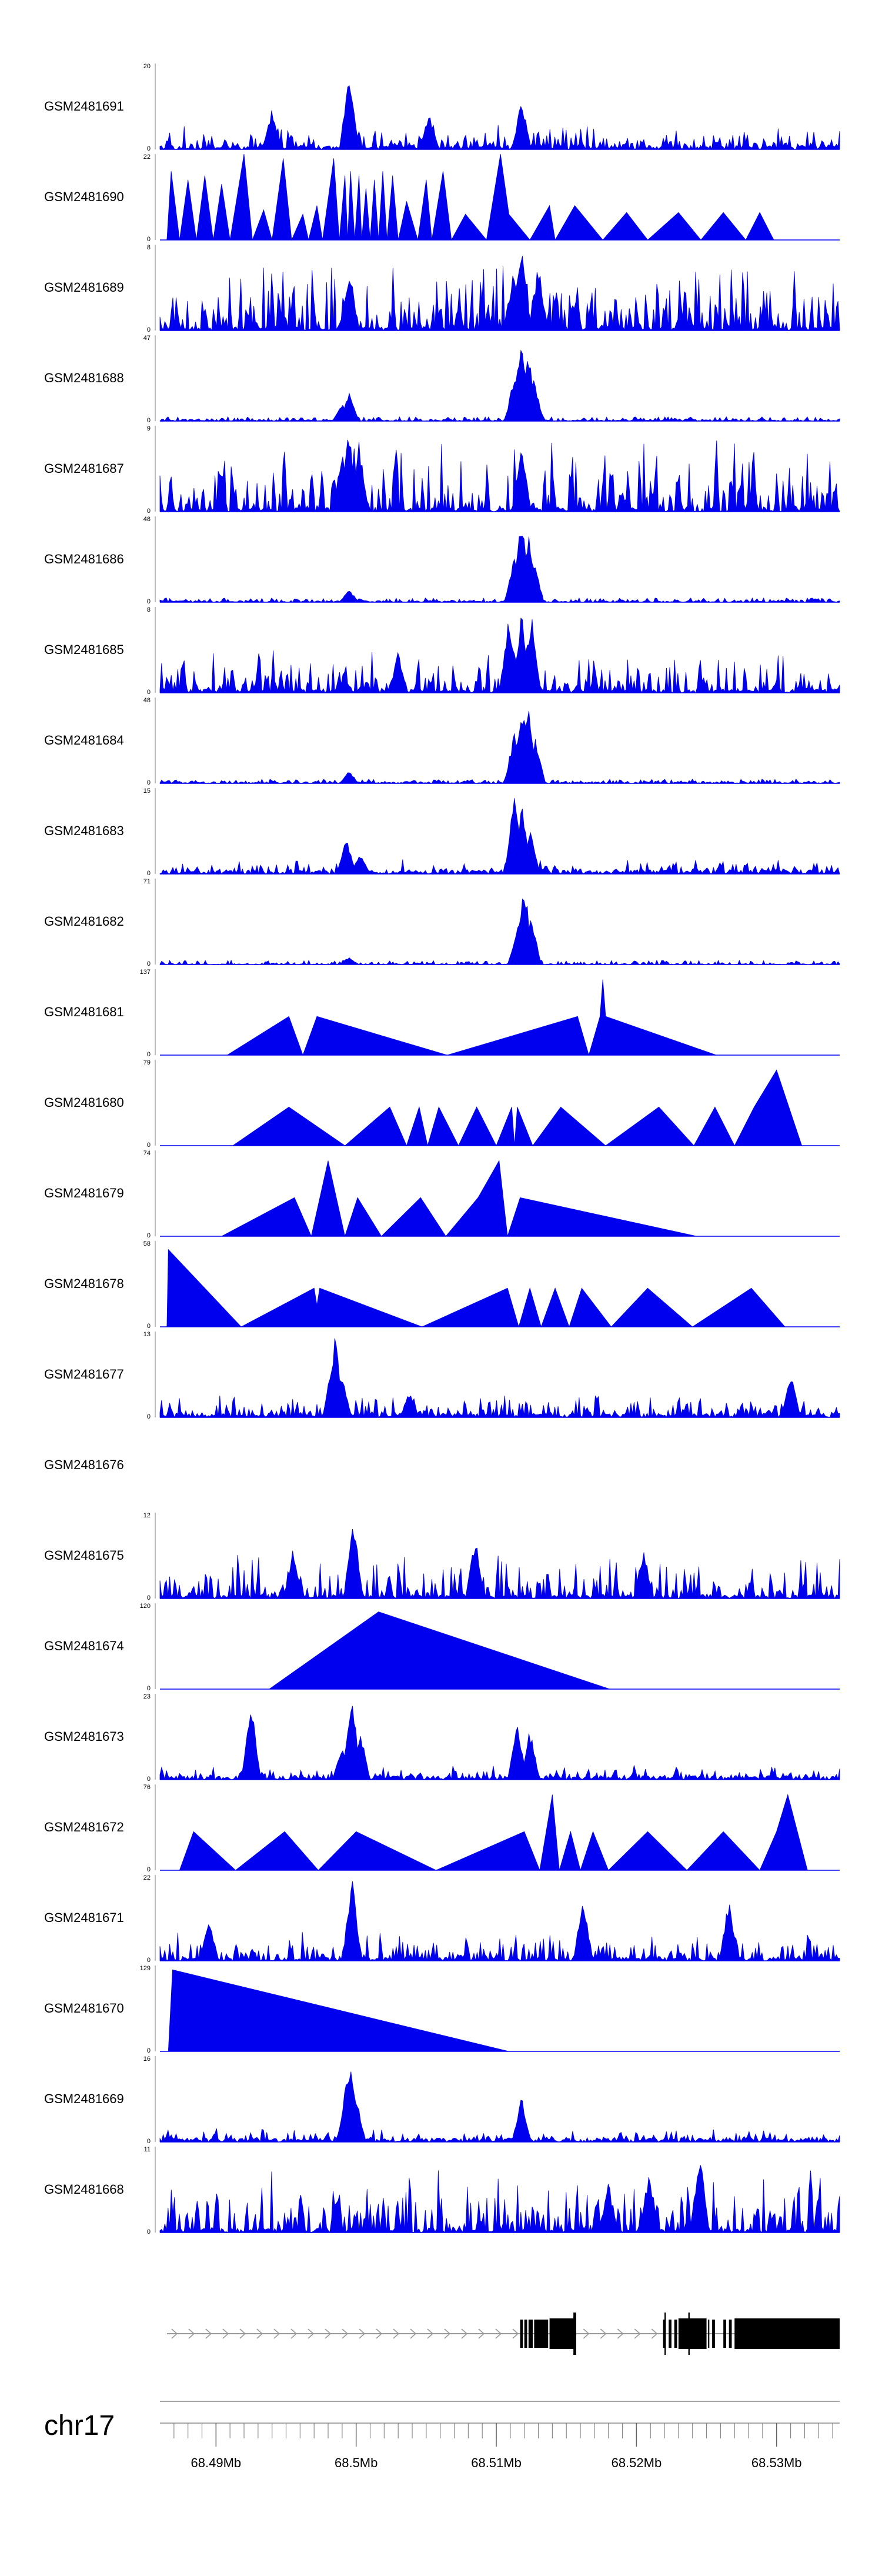 The image size is (882, 2576). I want to click on track-label: GSM2481681, so click(84, 1012).